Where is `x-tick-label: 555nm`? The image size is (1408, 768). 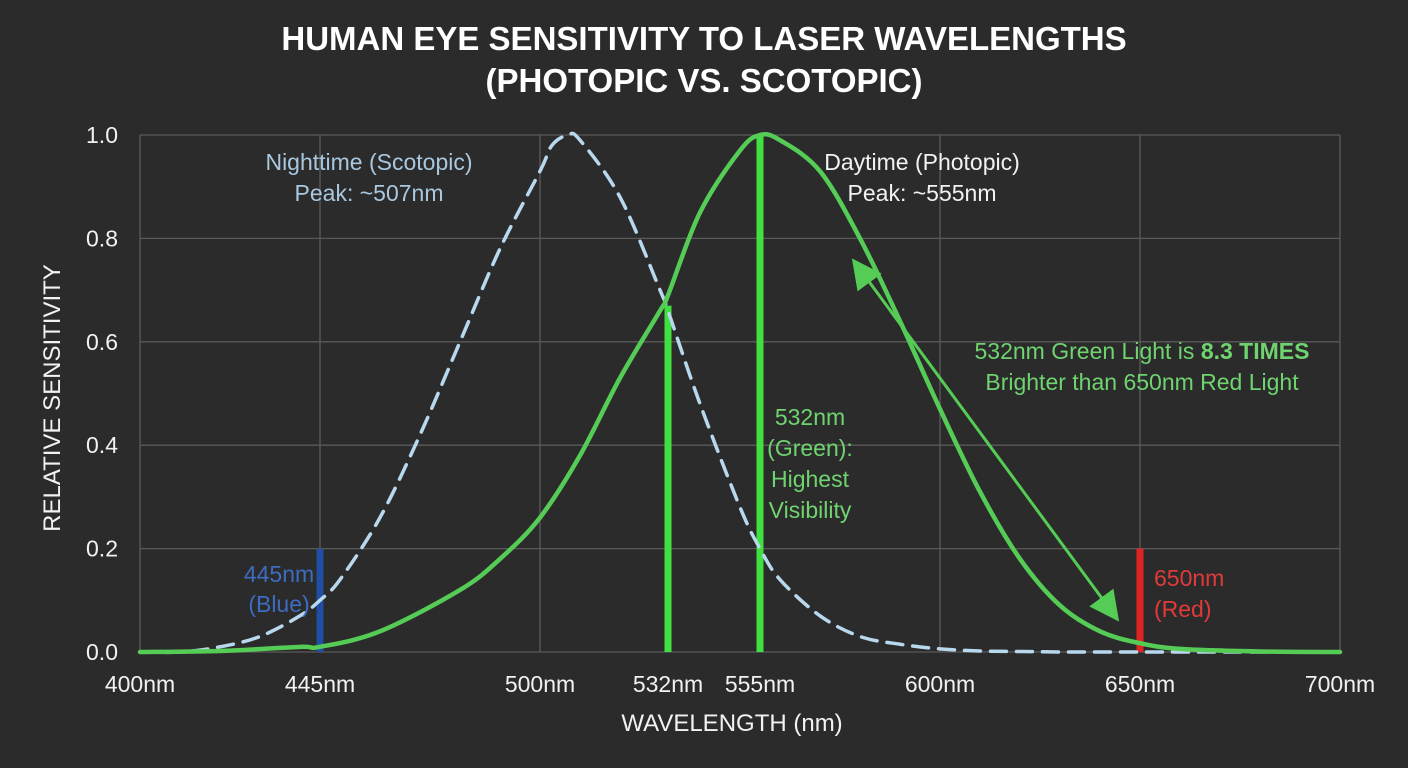 x-tick-label: 555nm is located at coordinates (760, 684).